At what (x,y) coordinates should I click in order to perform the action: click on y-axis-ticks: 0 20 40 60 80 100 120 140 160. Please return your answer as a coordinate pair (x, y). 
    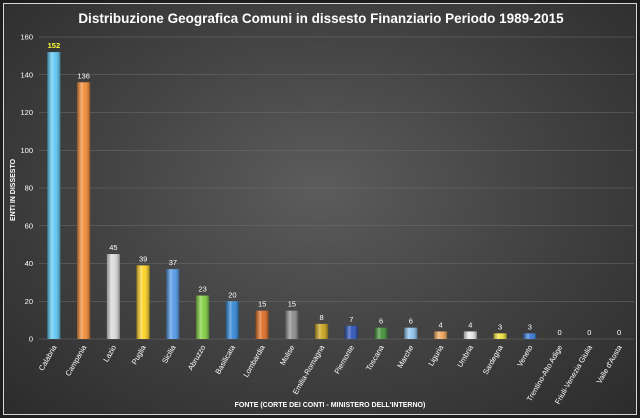
    Looking at the image, I should click on (26, 188).